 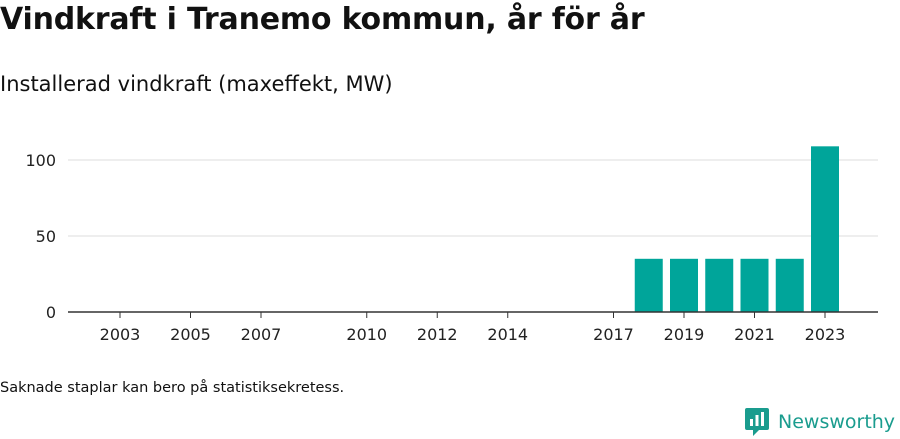 I want to click on x-tick-label-2010: 2010, so click(x=366, y=334).